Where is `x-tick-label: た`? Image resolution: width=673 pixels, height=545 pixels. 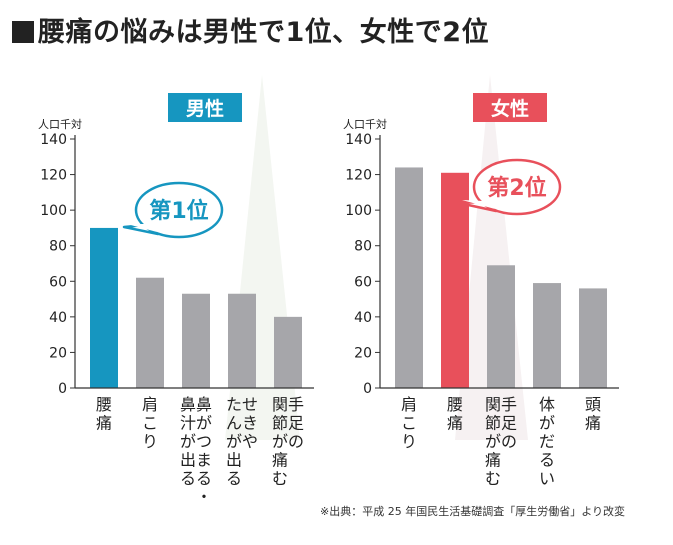
x-tick-label: た is located at coordinates (234, 404).